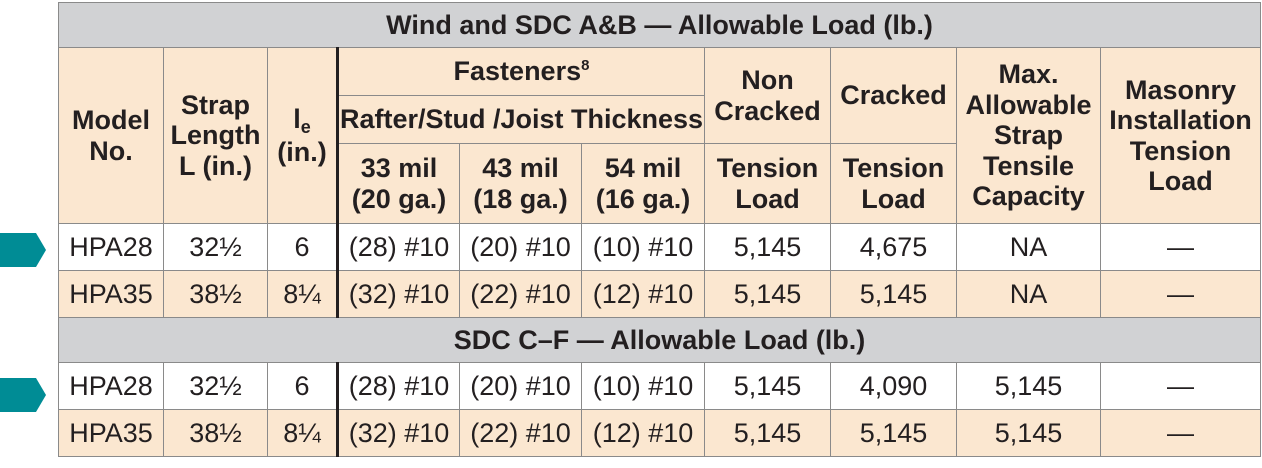 This screenshot has width=1262, height=468. What do you see at coordinates (893, 183) in the screenshot?
I see `header-cracked-tension: Tension Load` at bounding box center [893, 183].